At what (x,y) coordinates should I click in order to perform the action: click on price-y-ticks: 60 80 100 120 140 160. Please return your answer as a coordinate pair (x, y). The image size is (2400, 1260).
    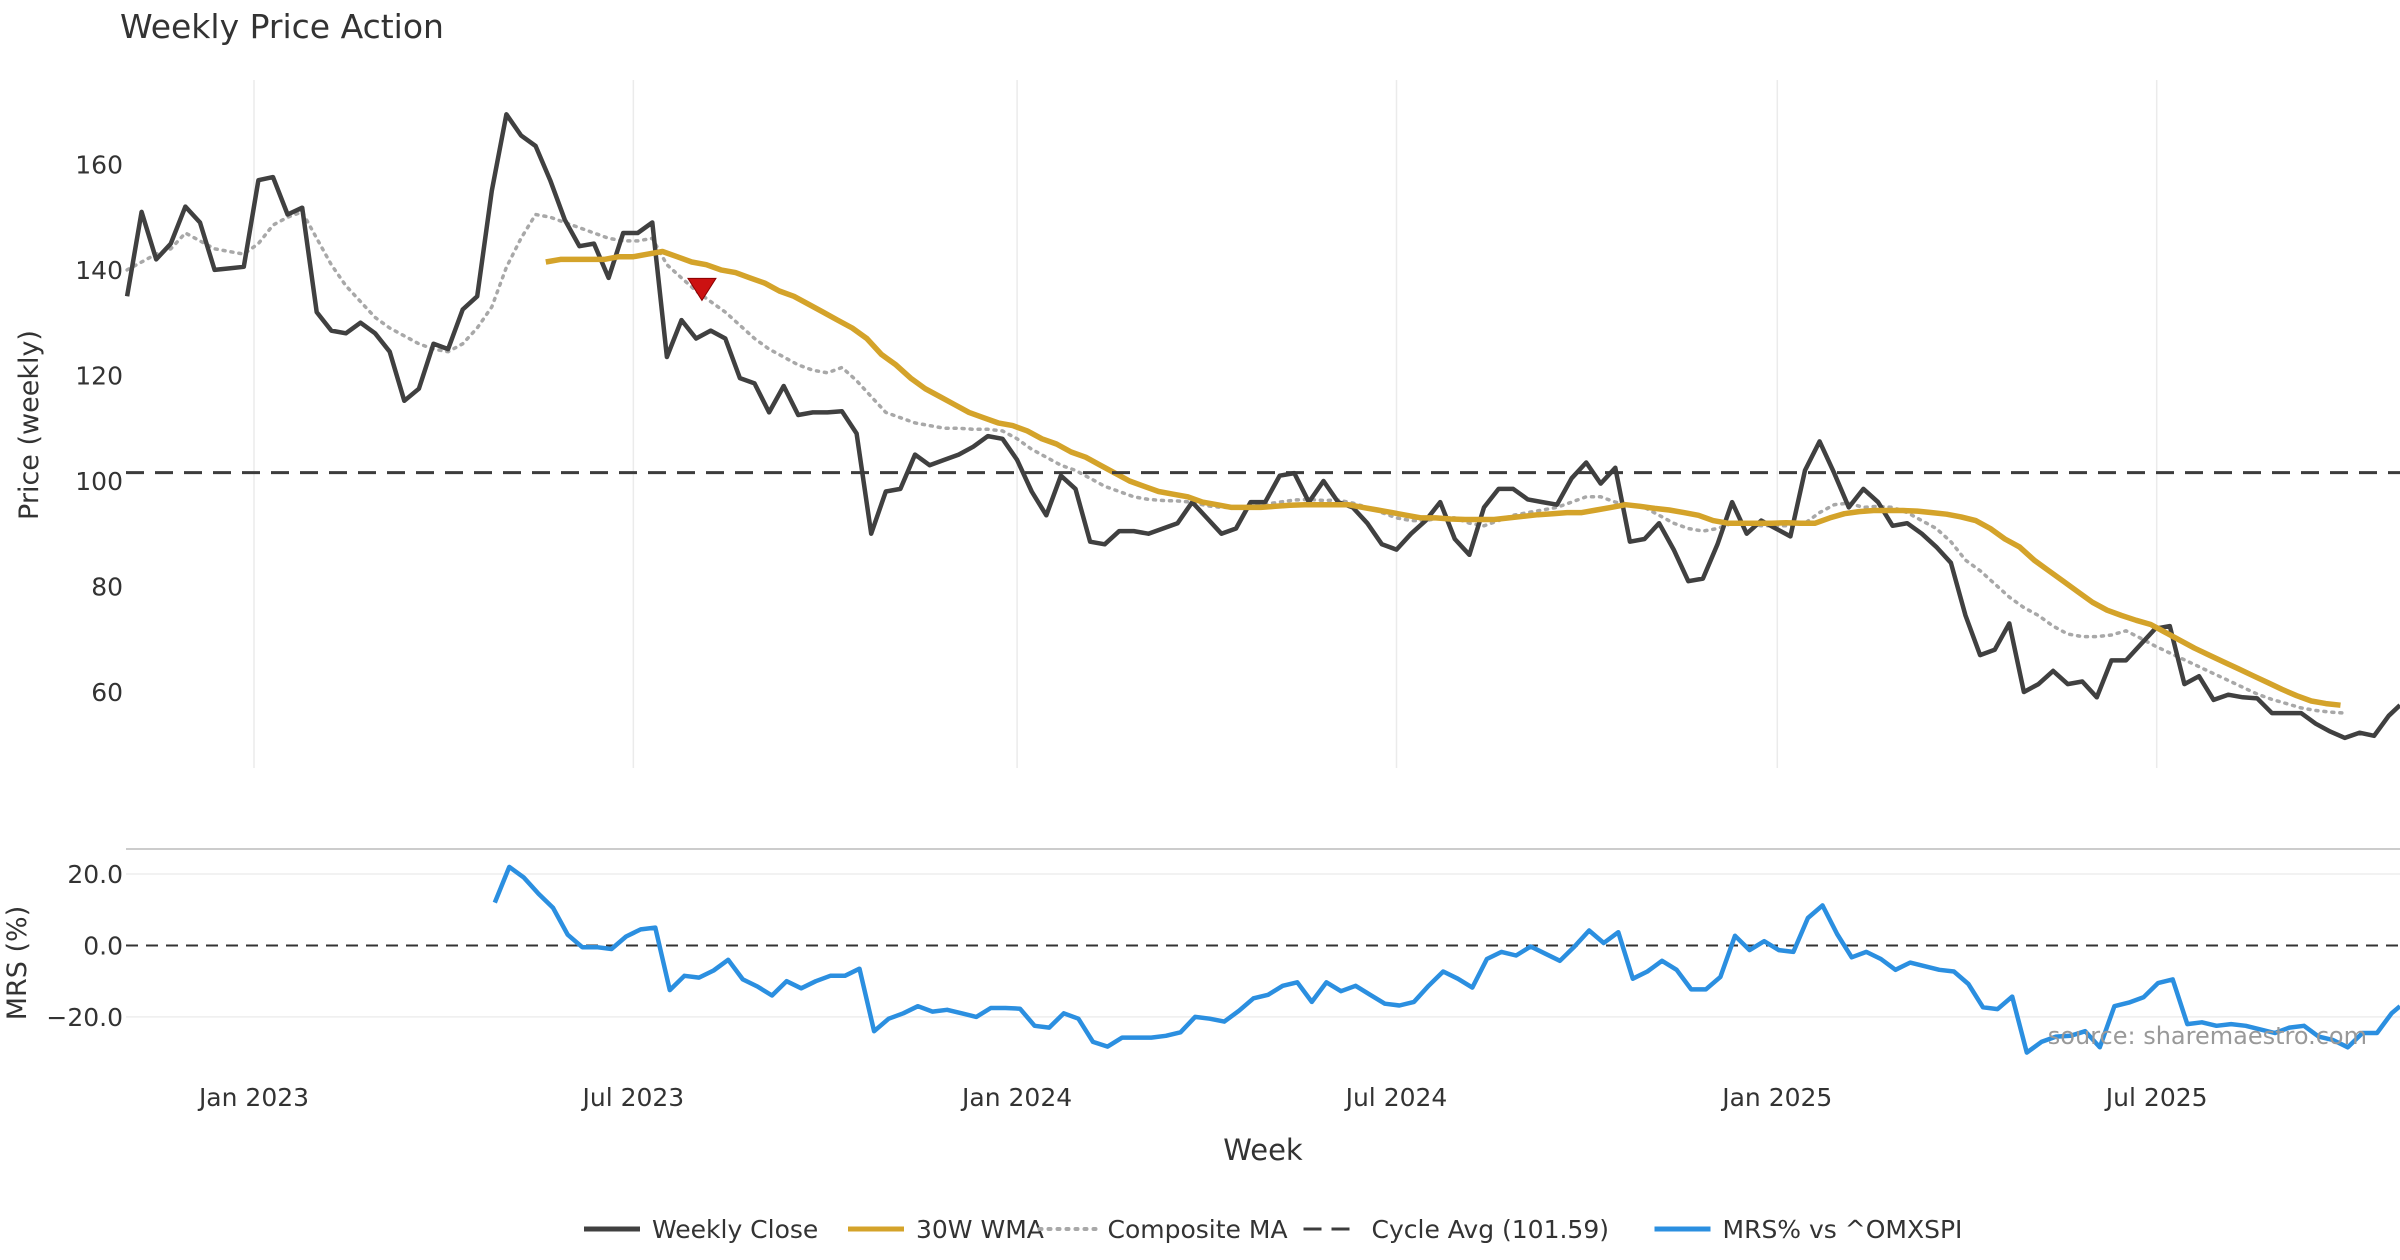
    Looking at the image, I should click on (99, 428).